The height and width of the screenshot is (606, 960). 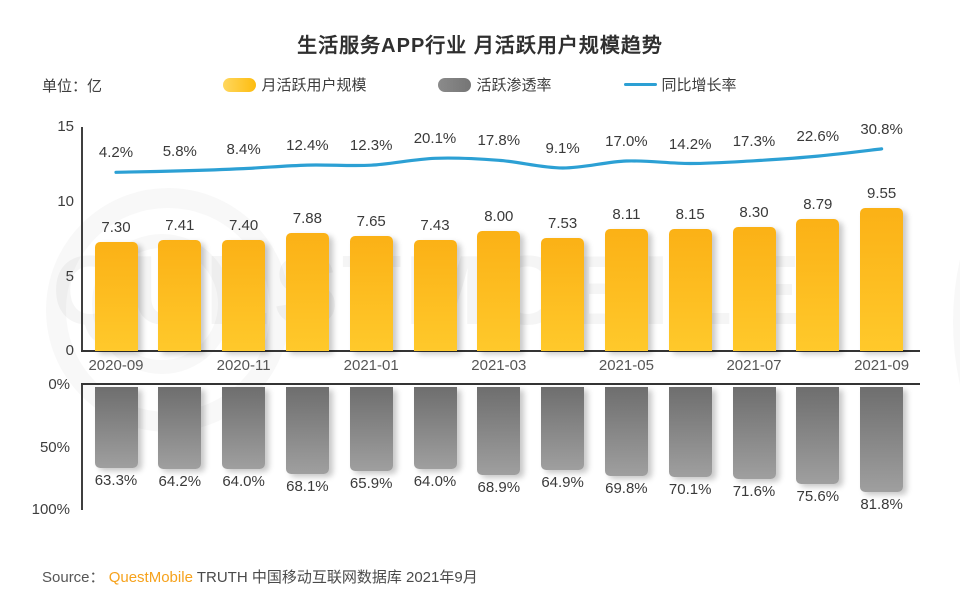 What do you see at coordinates (754, 141) in the screenshot?
I see `growth-value-label: 17.3%` at bounding box center [754, 141].